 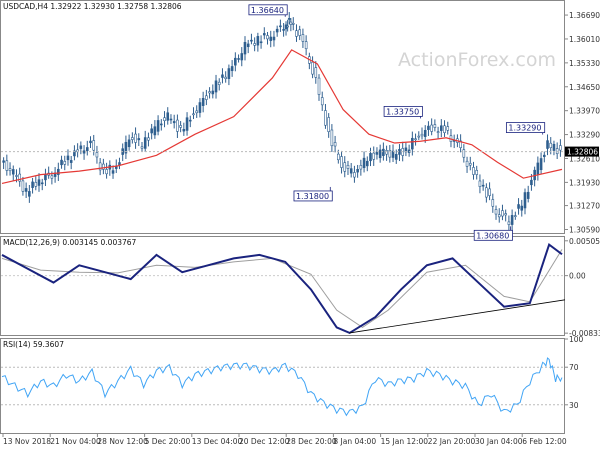 I want to click on macd-title: MACD(12,26,9) 0.003145 0.003767, so click(x=70, y=242).